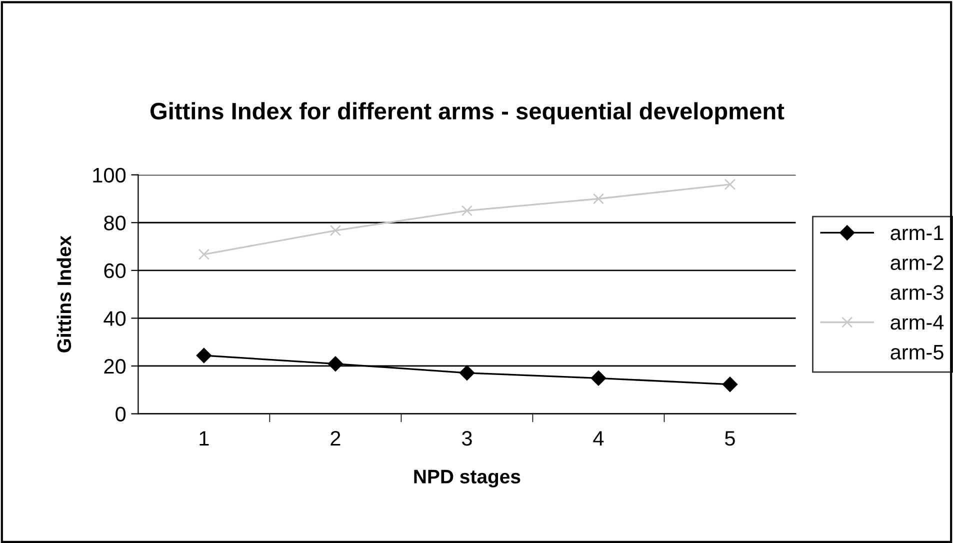 The image size is (953, 543). What do you see at coordinates (467, 479) in the screenshot?
I see `x-axis-title: NPD stages` at bounding box center [467, 479].